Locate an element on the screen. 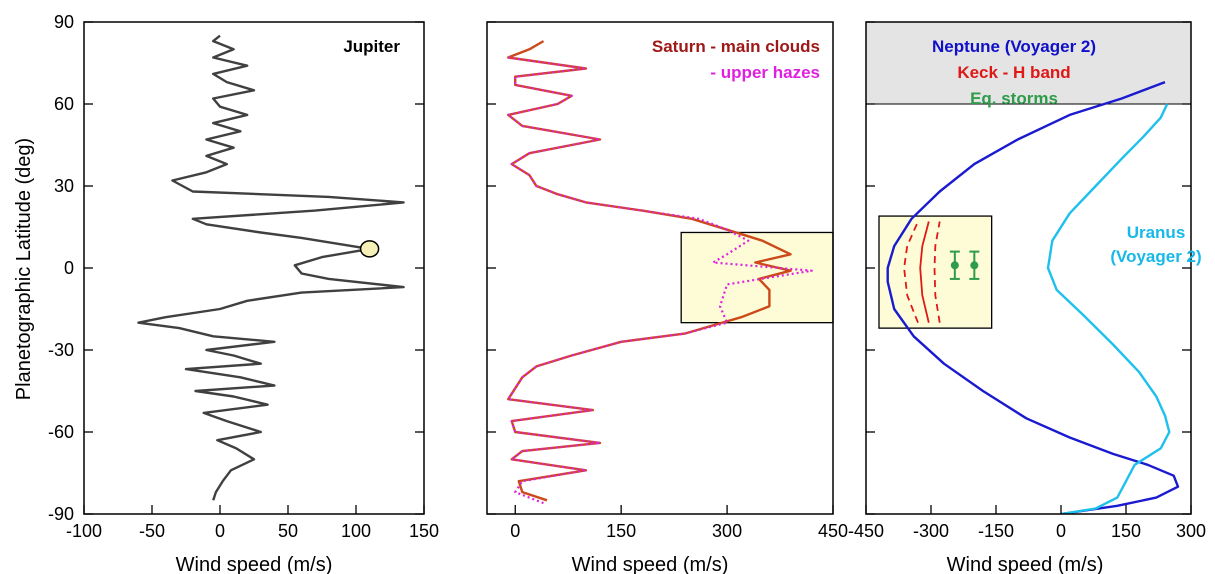 The height and width of the screenshot is (574, 1215). equatorial-highlight-box is located at coordinates (757, 277).